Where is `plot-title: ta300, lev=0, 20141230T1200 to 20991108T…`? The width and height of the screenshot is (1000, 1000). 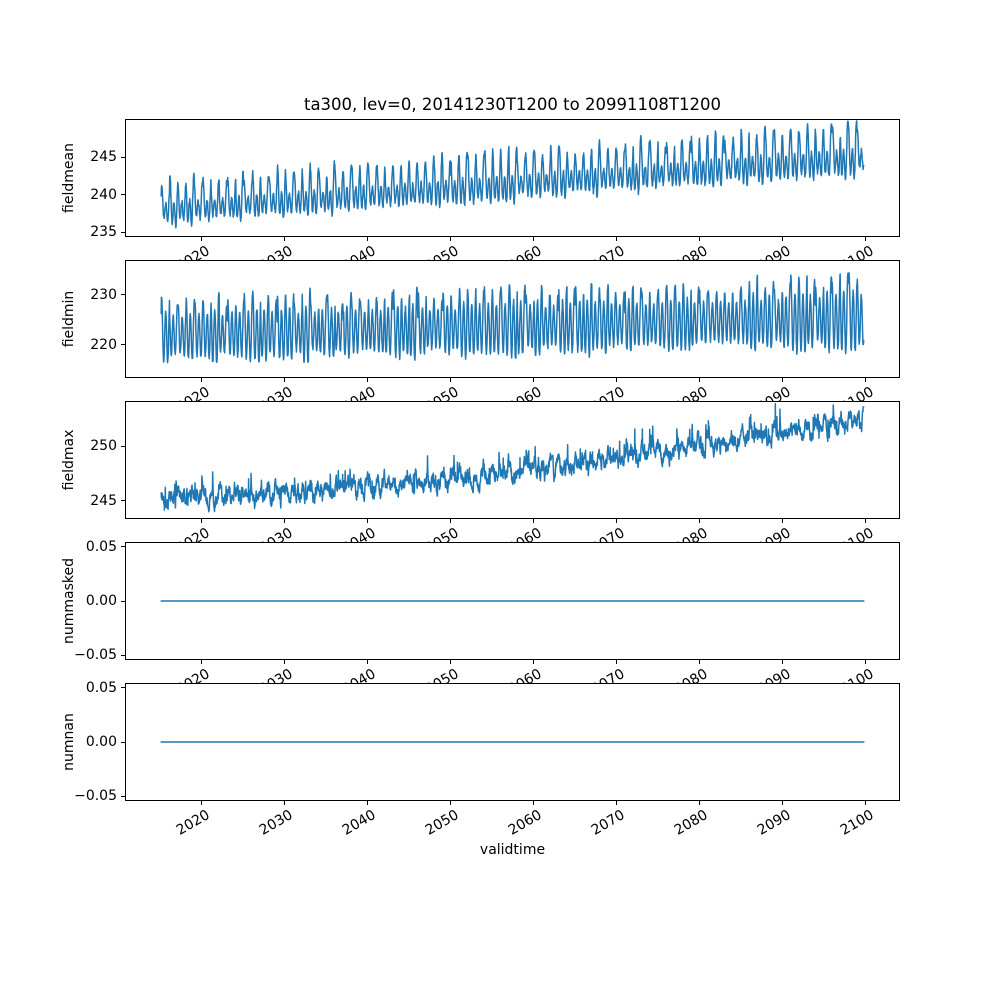 plot-title: ta300, lev=0, 20141230T1200 to 20991108T… is located at coordinates (512, 104).